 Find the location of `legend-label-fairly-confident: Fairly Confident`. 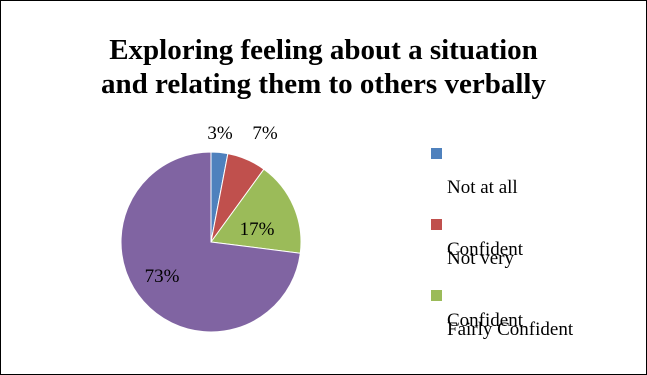

legend-label-fairly-confident: Fairly Confident is located at coordinates (510, 314).